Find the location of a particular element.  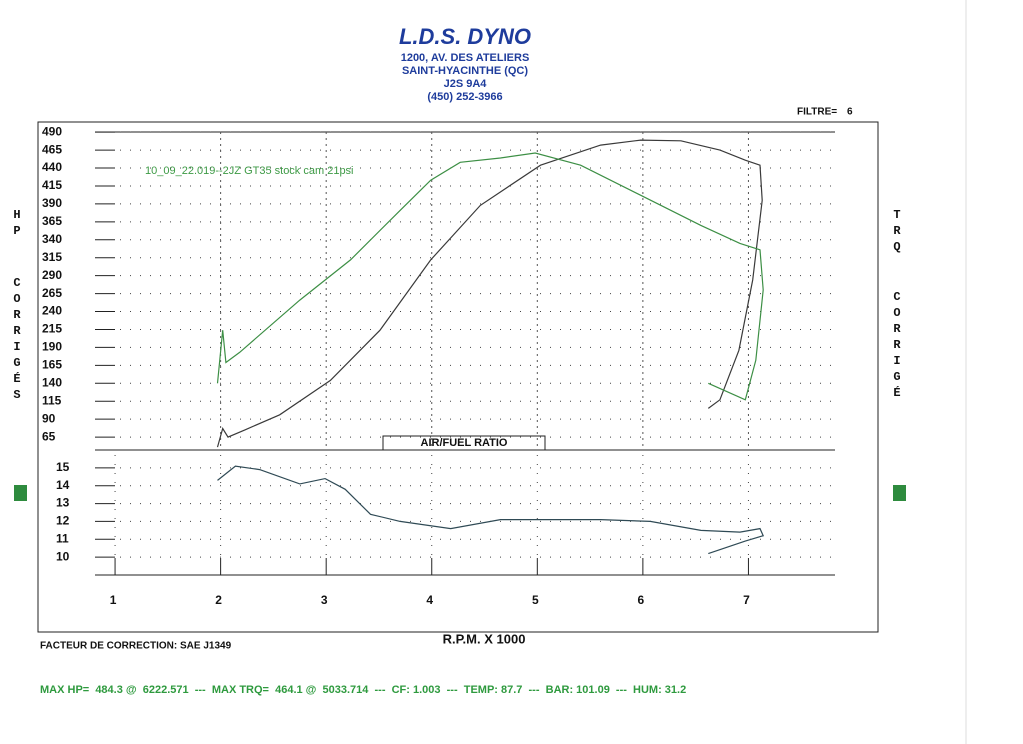

y-label-sub: CORRIGÉS is located at coordinates (17, 340).